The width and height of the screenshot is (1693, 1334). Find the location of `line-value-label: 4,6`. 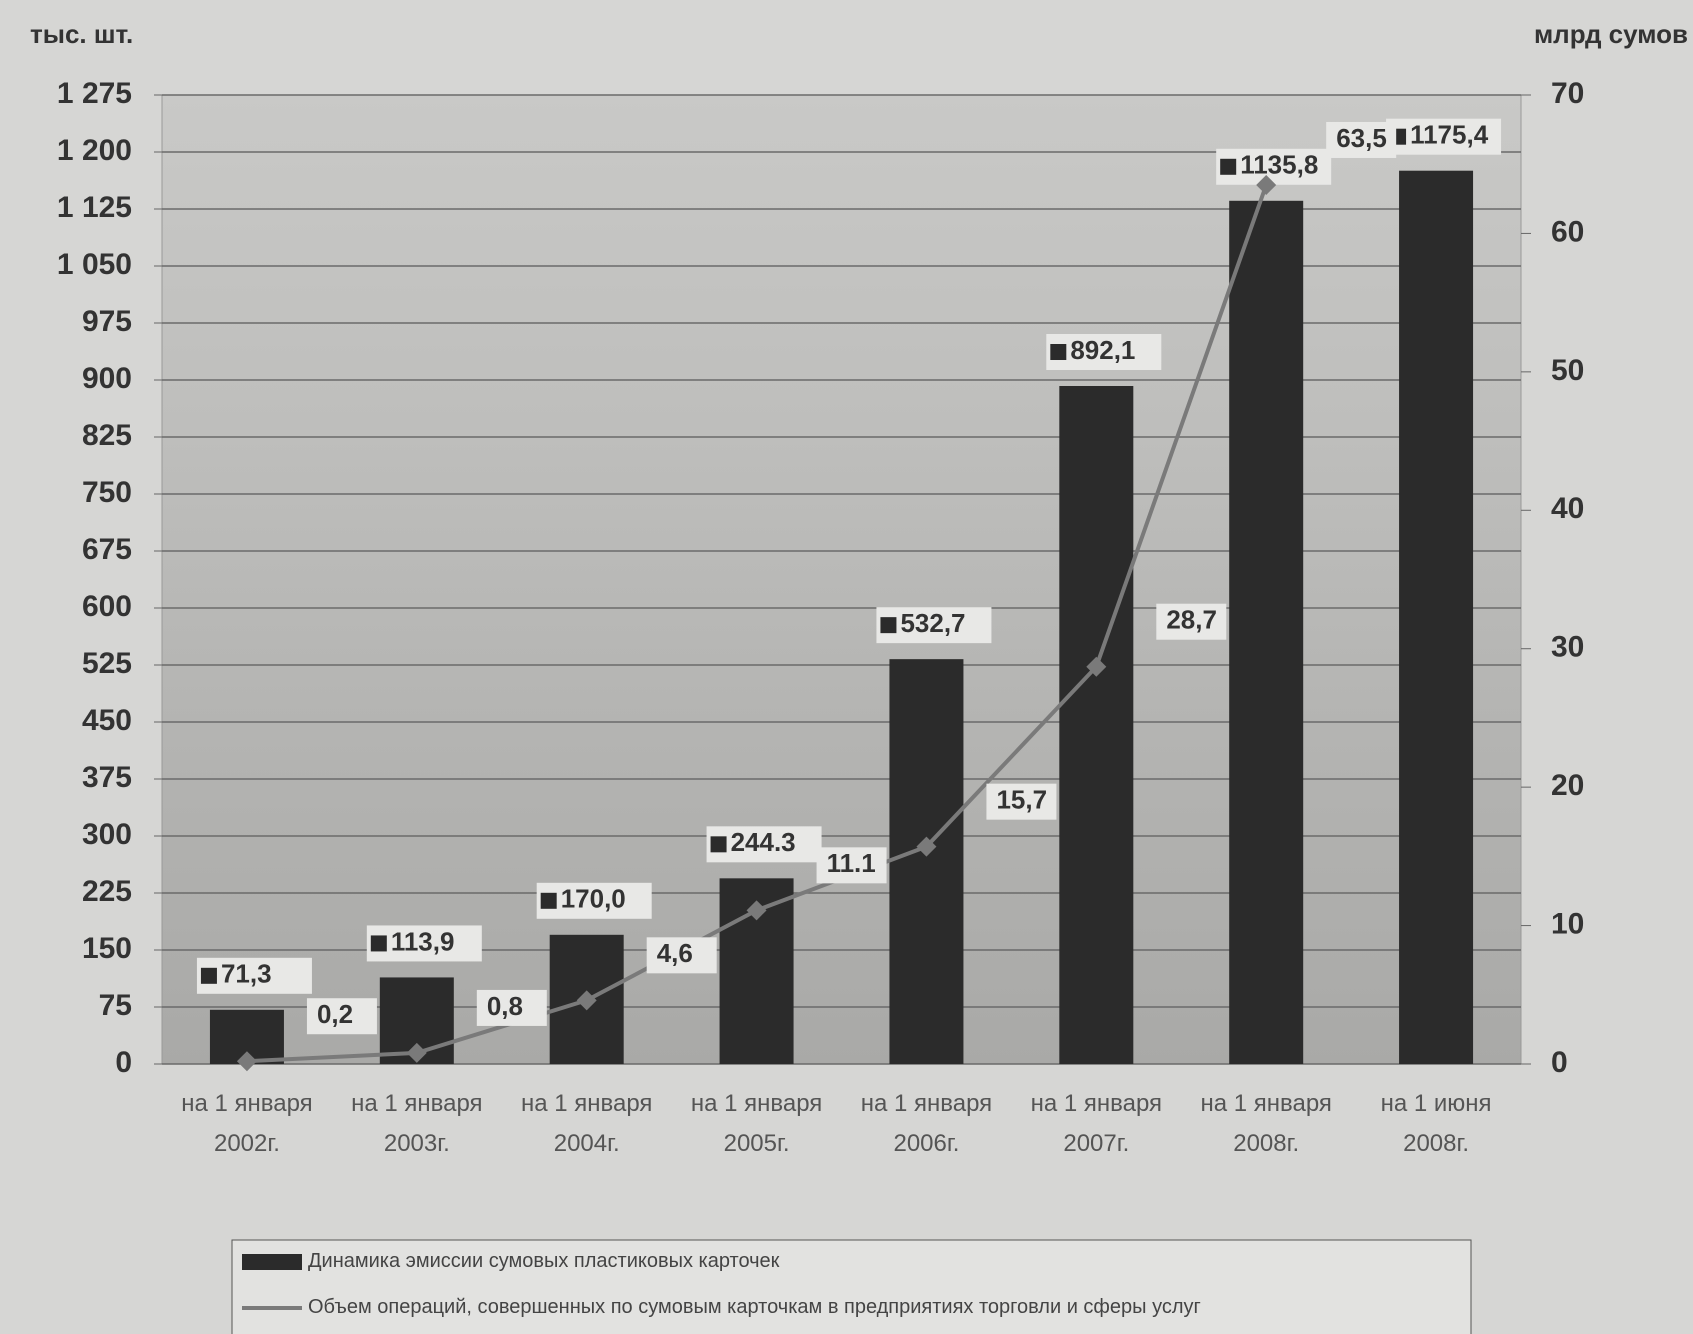

line-value-label: 4,6 is located at coordinates (675, 953).